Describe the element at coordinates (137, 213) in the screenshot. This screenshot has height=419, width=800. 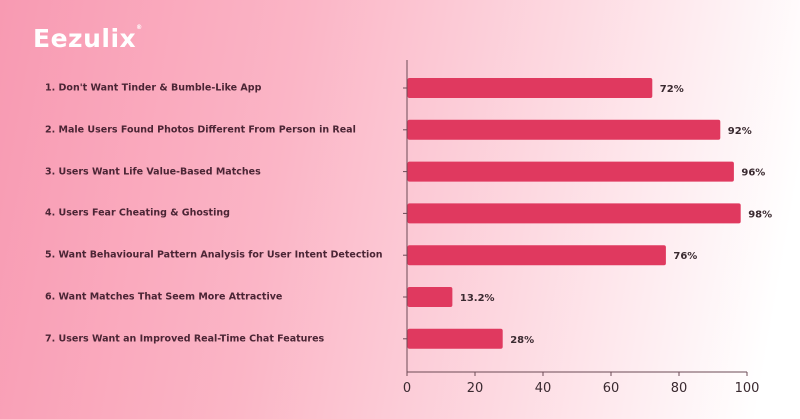
I see `category-label: 4. Users Fear Cheating & Ghosting` at that location.